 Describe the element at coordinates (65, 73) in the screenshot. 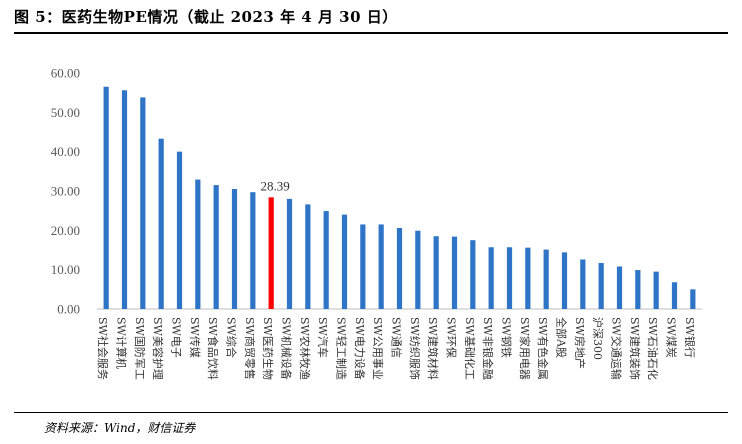

I see `y-tick-label: 60.00` at that location.